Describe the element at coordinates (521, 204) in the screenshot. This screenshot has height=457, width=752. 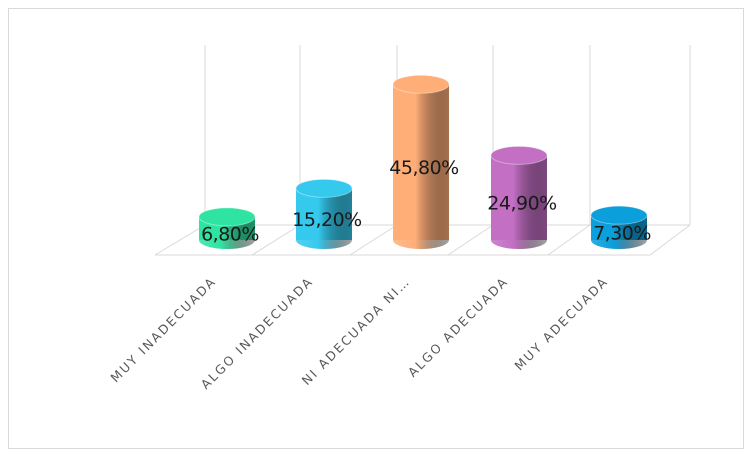
I see `value-label: 24,90%` at that location.